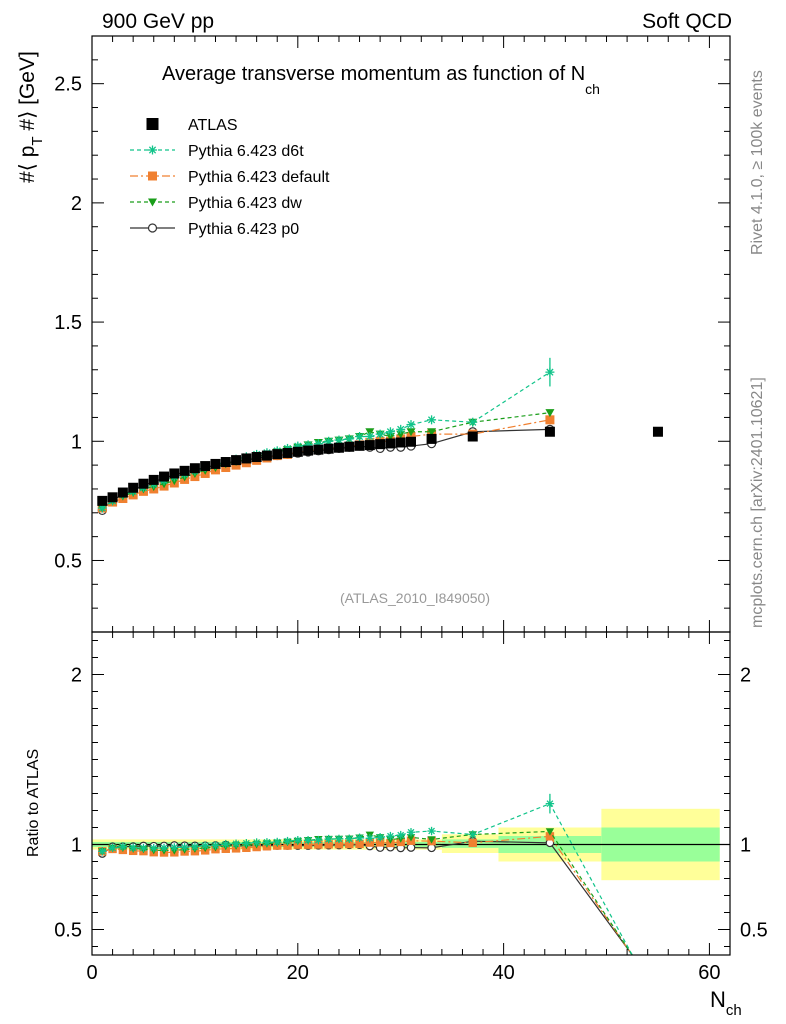 Image resolution: width=786 pixels, height=1024 pixels. I want to click on ratio-tick-label-right-1: 1, so click(745, 846).